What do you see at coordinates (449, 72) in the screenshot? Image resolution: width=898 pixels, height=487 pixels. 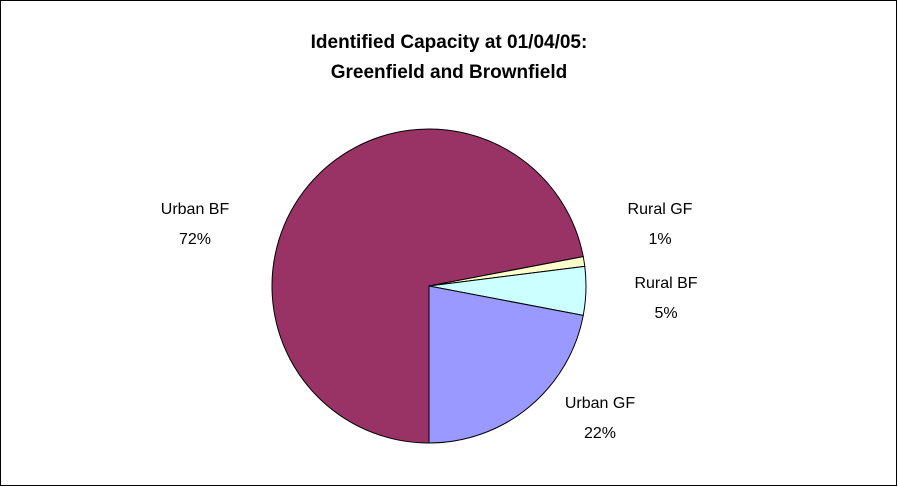 I see `chart-title: Greenfield and Brownfield` at bounding box center [449, 72].